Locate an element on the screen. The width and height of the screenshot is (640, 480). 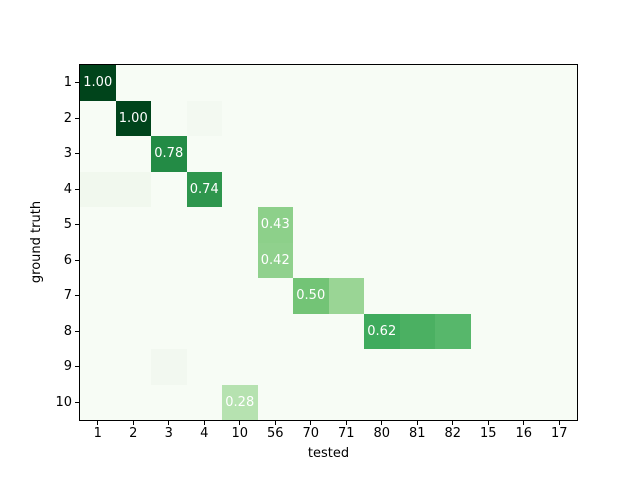
x-tick-label: 82 is located at coordinates (453, 433).